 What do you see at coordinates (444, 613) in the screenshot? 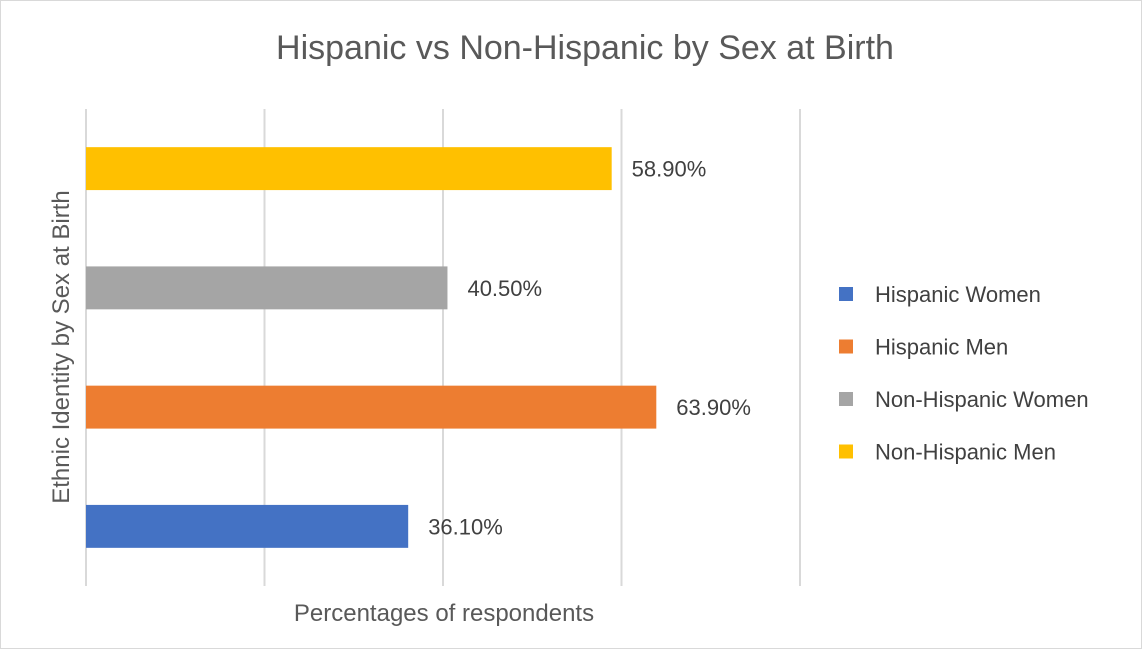
I see `x-axis-label: Percentages of respondents` at bounding box center [444, 613].